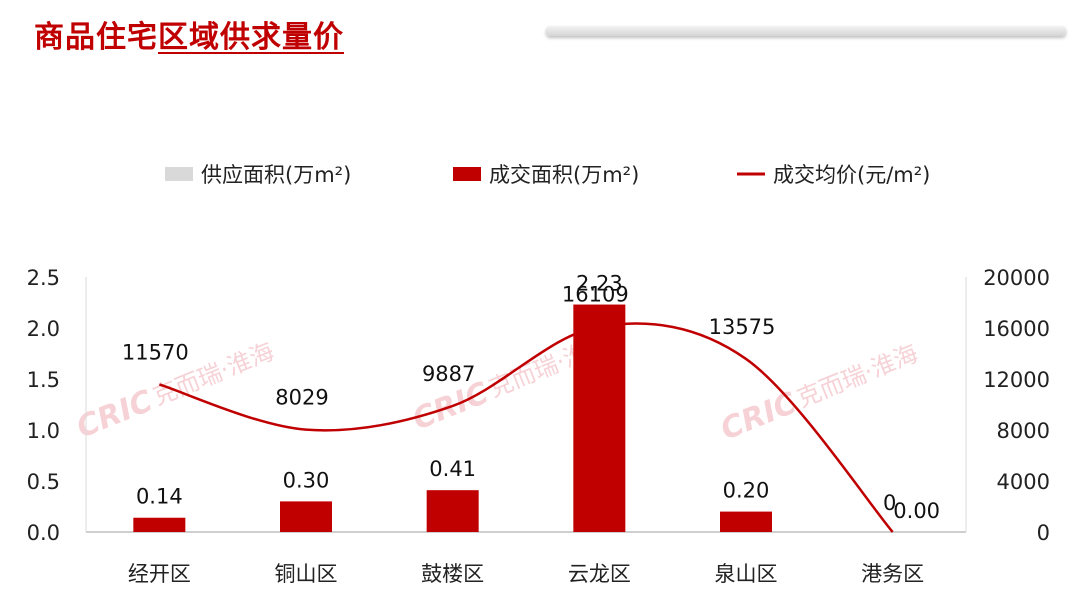  I want to click on y-right-tick-label: 16000, so click(1016, 329).